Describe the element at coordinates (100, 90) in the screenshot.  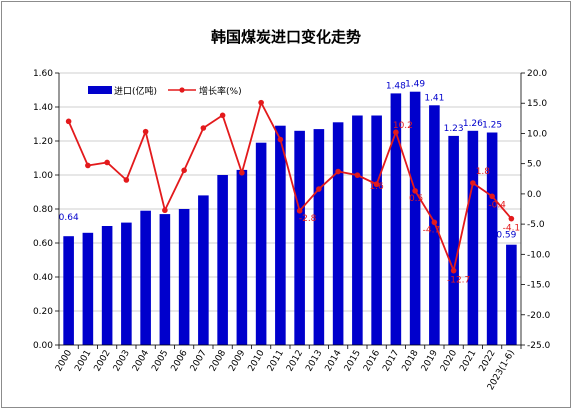
I see `legend-bar-swatch` at that location.